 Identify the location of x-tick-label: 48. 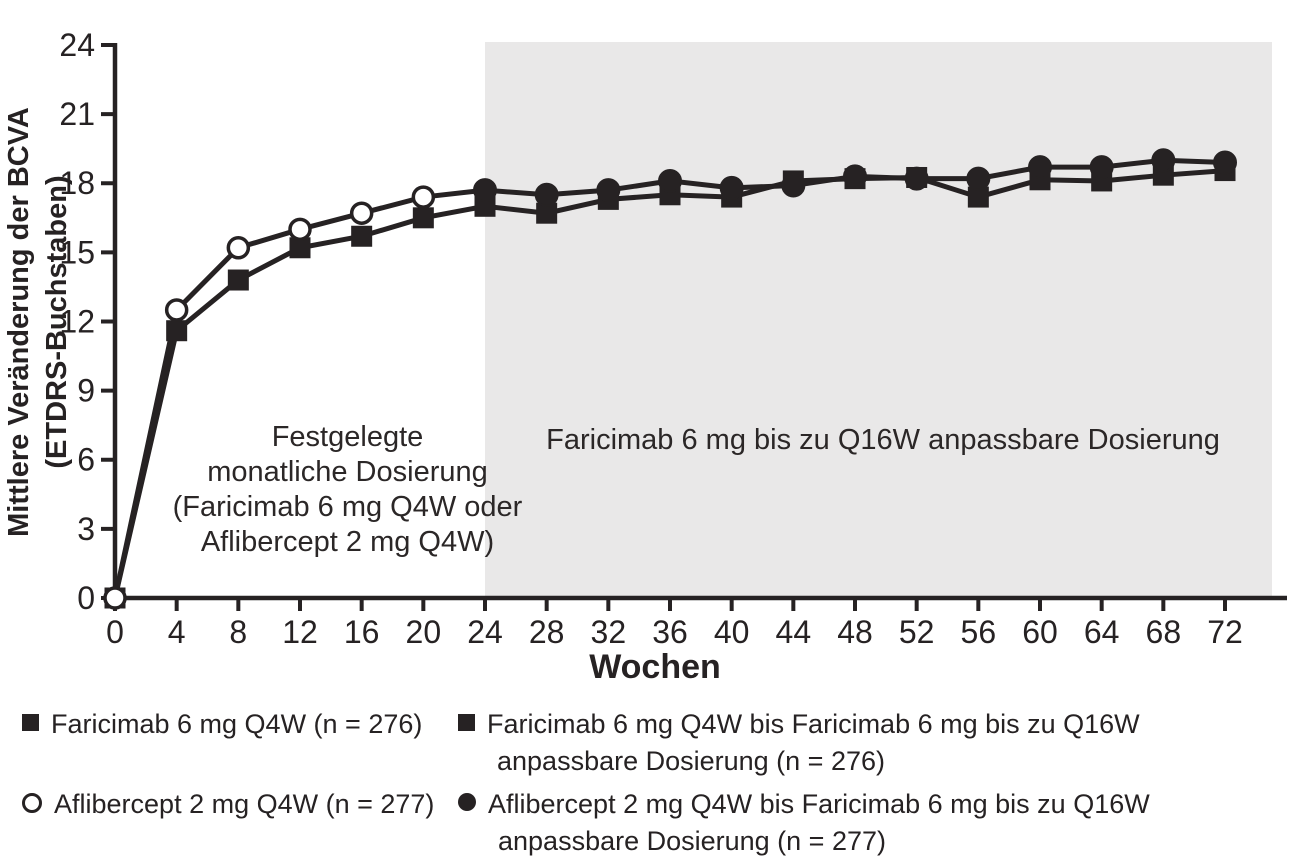
(855, 632).